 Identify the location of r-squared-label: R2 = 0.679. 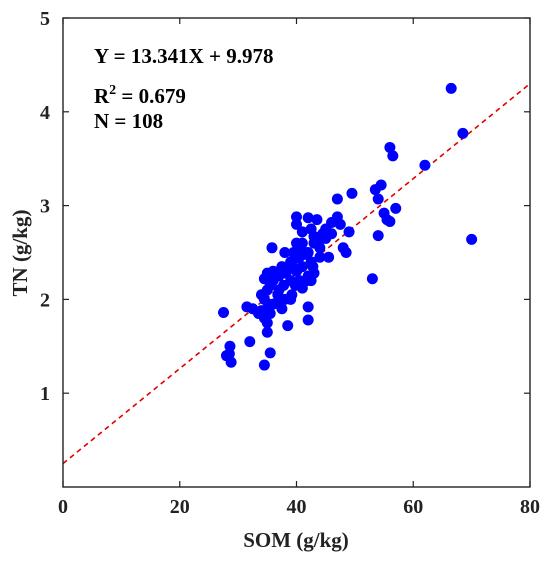
(140, 95).